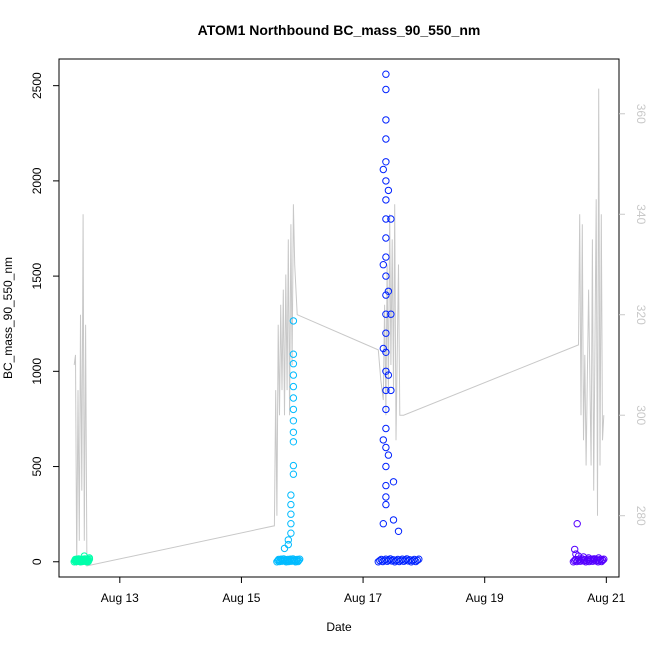 The height and width of the screenshot is (650, 650). What do you see at coordinates (641, 315) in the screenshot?
I see `y2-tick-label: 320` at bounding box center [641, 315].